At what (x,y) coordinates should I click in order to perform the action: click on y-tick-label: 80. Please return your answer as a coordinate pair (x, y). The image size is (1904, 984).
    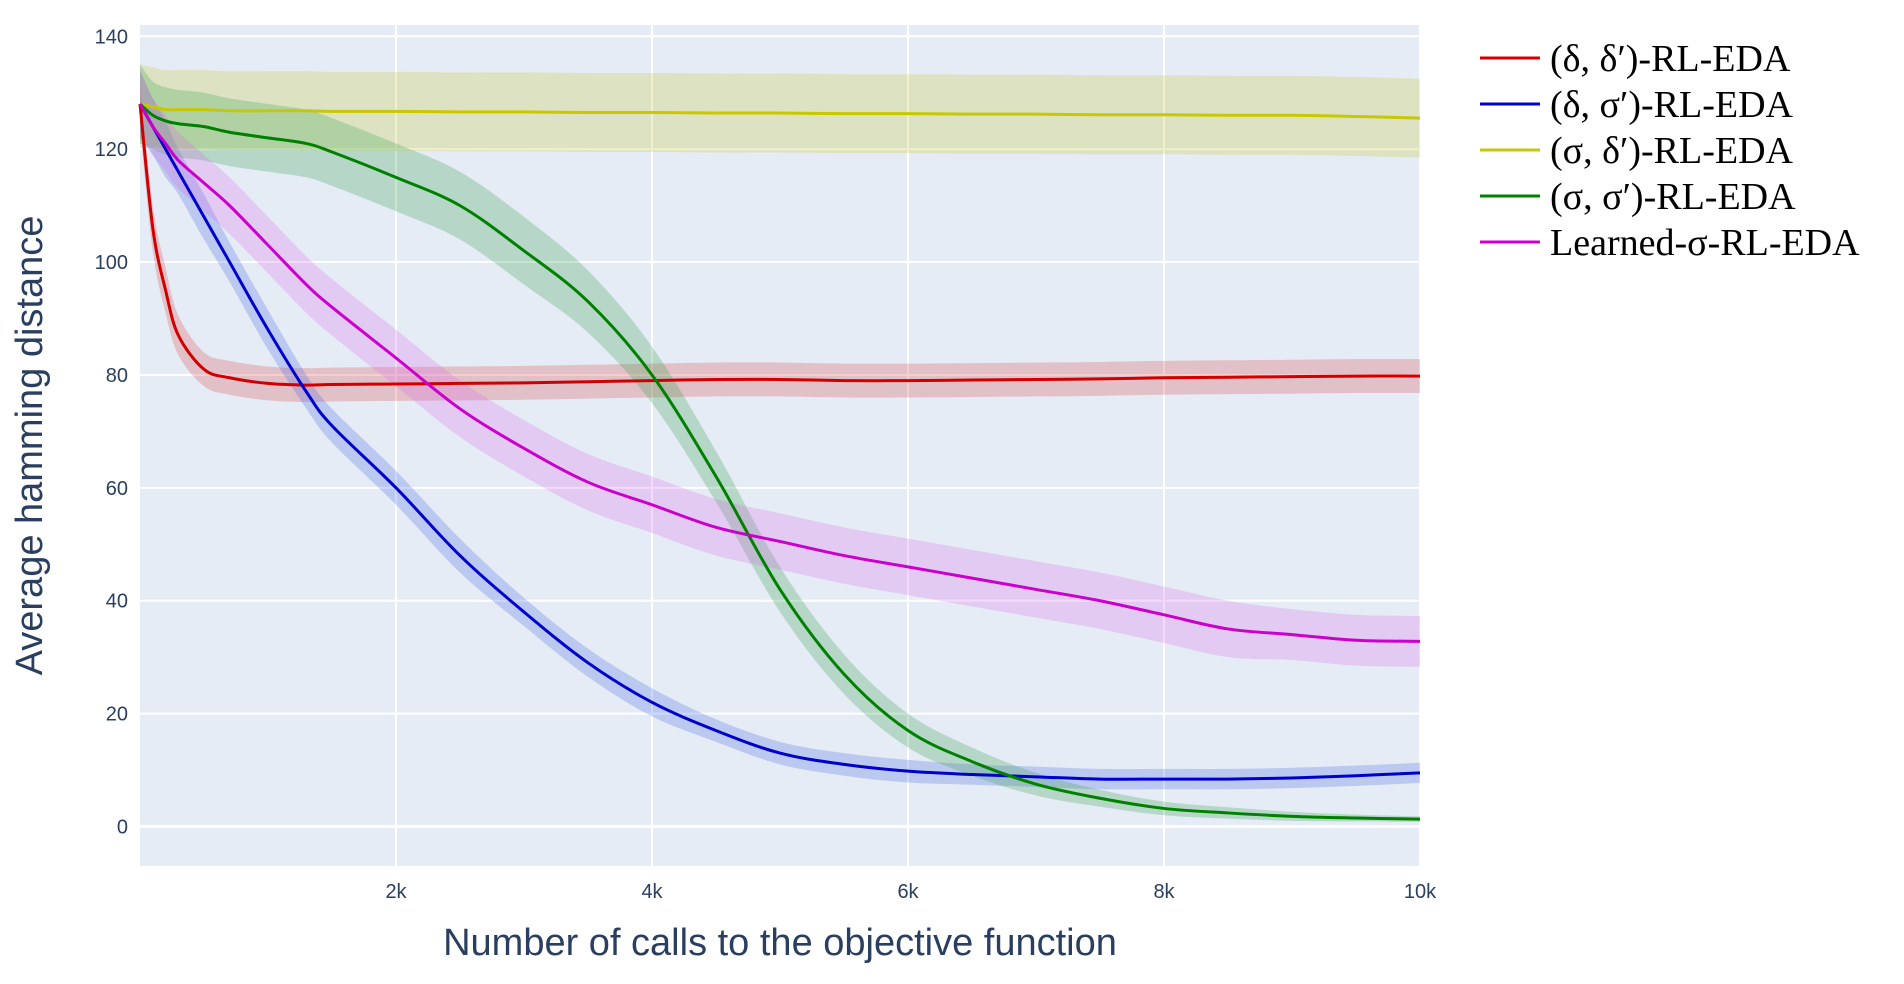
    Looking at the image, I should click on (117, 376).